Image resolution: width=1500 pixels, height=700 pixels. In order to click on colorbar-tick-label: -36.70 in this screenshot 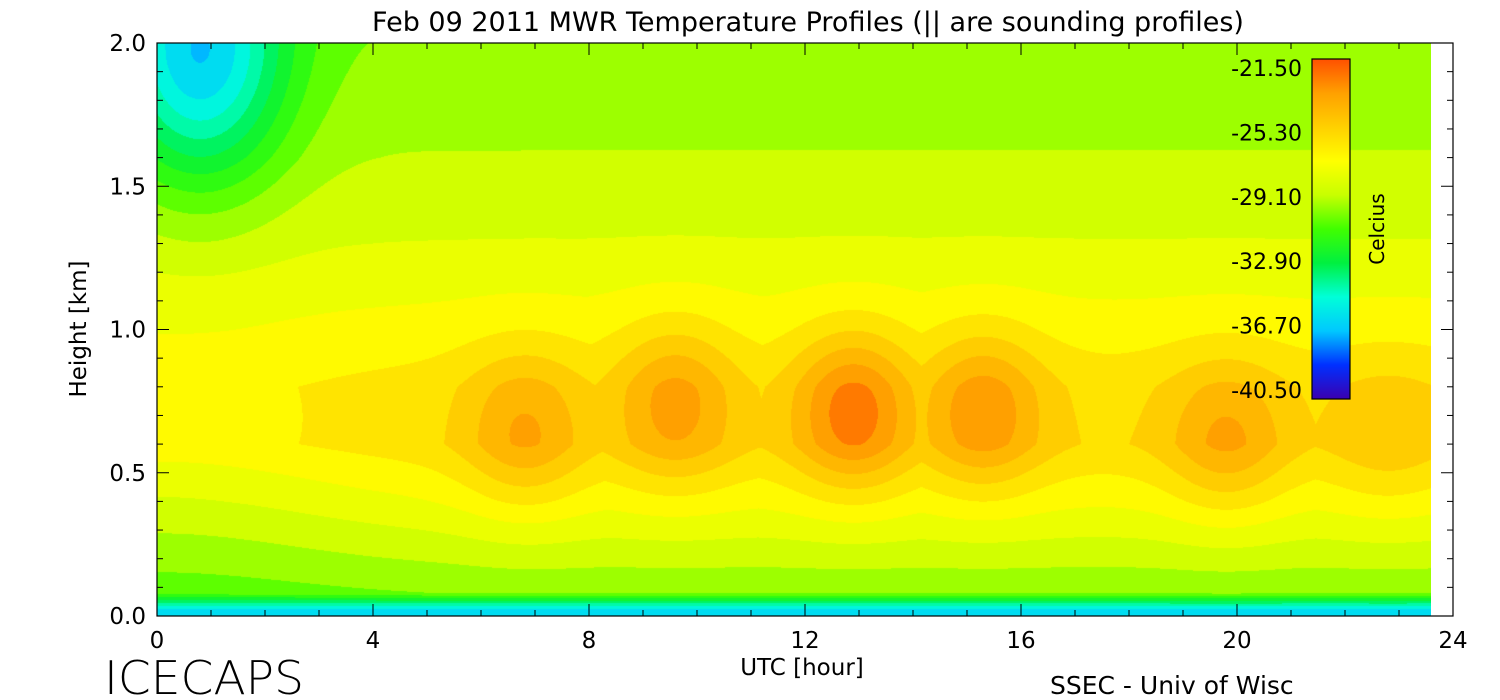, I will do `click(1266, 327)`.